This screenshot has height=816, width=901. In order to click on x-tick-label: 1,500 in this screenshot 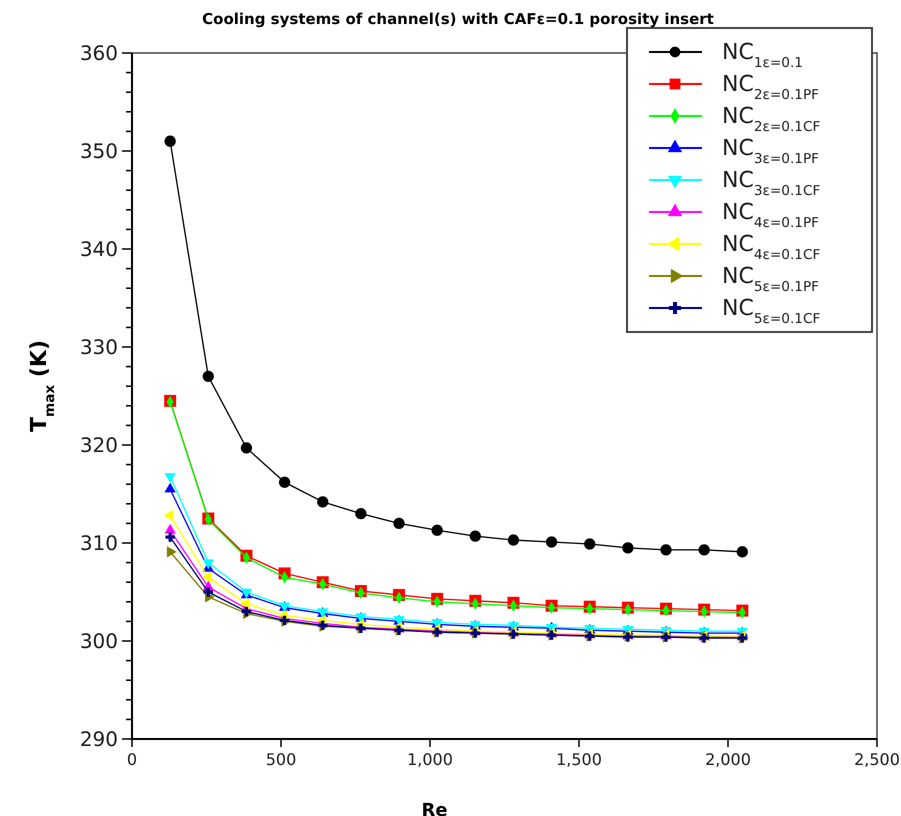, I will do `click(579, 759)`.